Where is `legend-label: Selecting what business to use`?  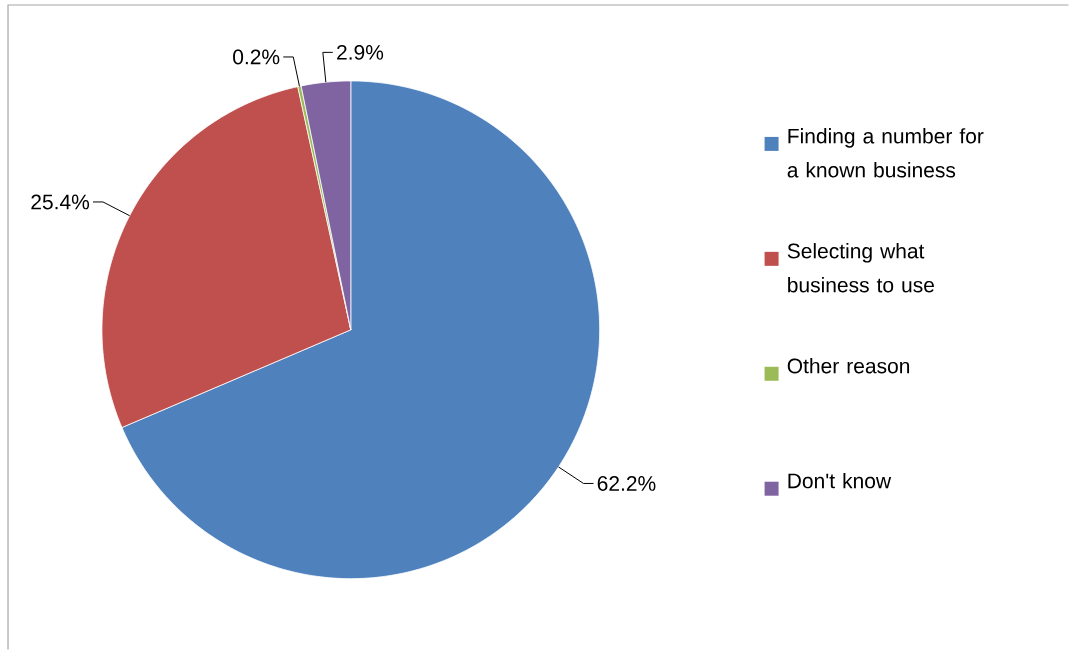
legend-label: Selecting what business to use is located at coordinates (860, 267).